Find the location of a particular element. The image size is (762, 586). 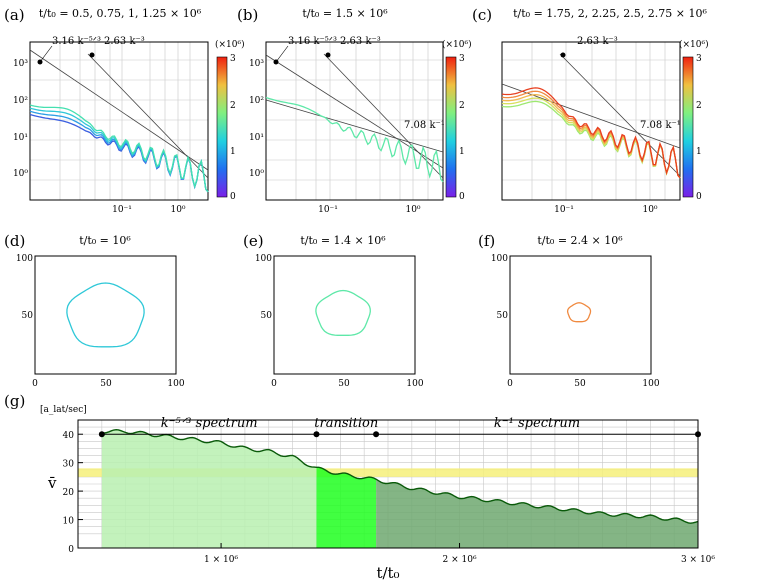

axes-frame-b is located at coordinates (354, 121).